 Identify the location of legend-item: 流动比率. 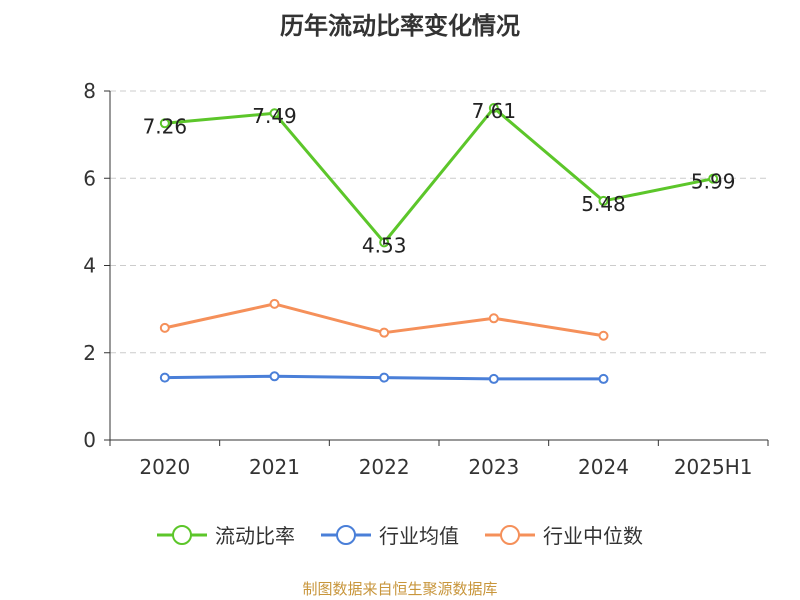
(226, 534).